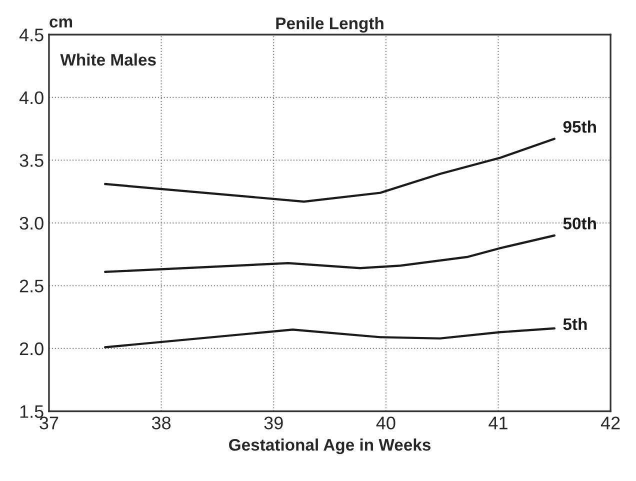 This screenshot has height=481, width=636. Describe the element at coordinates (61, 23) in the screenshot. I see `y-axis-title: cm` at that location.